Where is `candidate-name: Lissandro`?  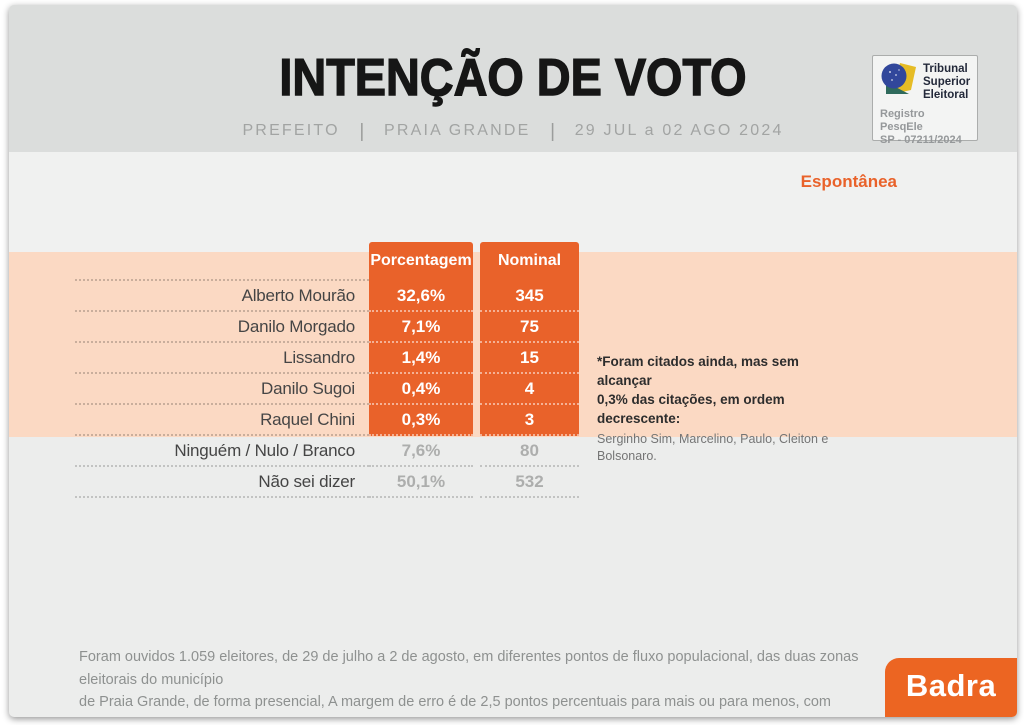
candidate-name: Lissandro is located at coordinates (222, 358).